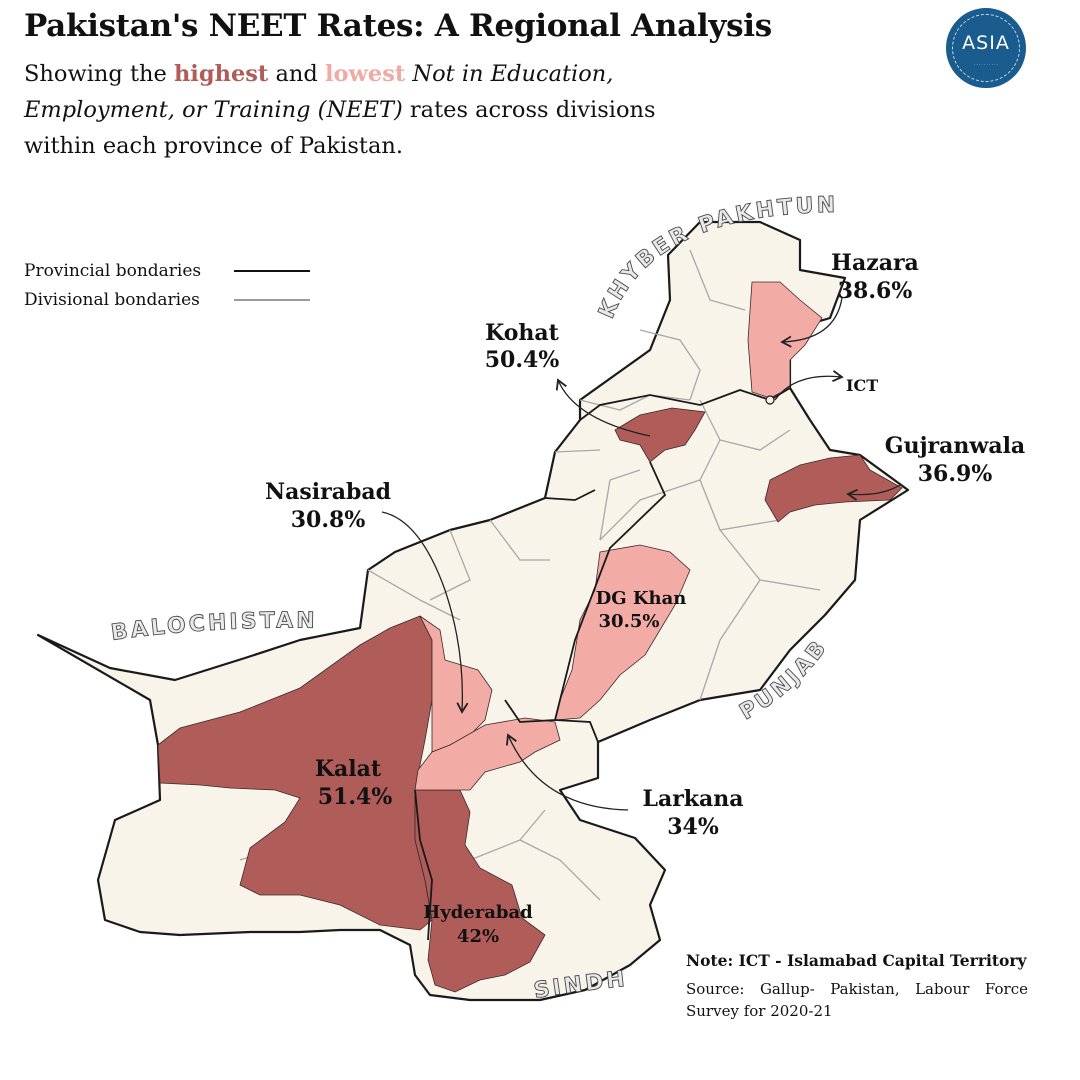 Image resolution: width=1080 pixels, height=1080 pixels. Describe the element at coordinates (112, 299) in the screenshot. I see `legend-label-divisional: Divisional bondaries` at that location.